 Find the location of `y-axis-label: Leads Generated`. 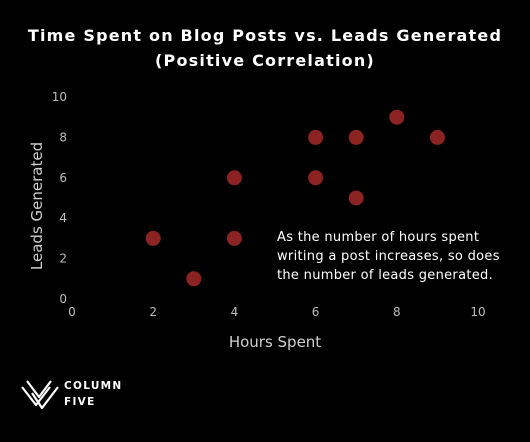

y-axis-label: Leads Generated is located at coordinates (37, 206).